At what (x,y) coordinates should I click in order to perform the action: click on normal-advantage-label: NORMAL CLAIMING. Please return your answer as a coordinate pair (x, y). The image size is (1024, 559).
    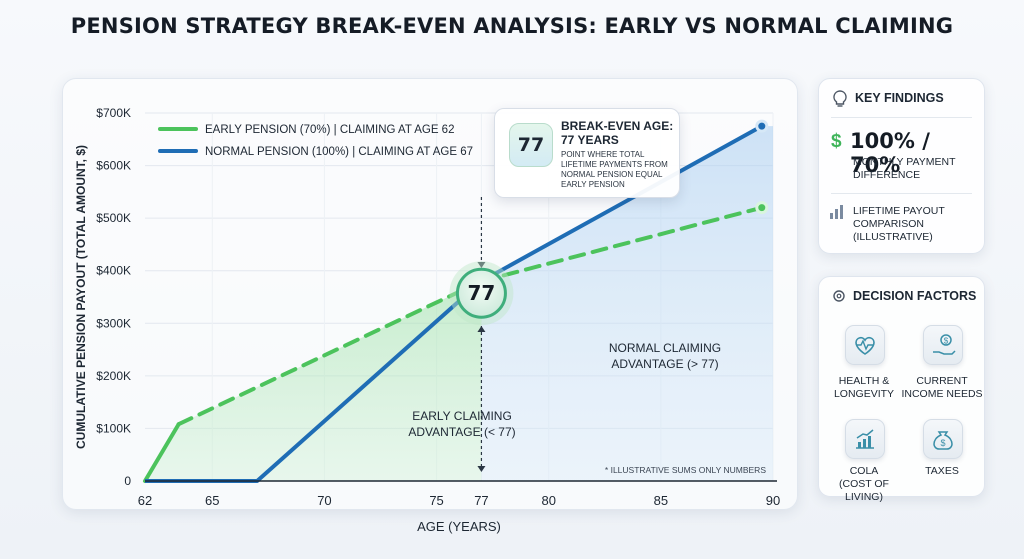
    Looking at the image, I should click on (665, 348).